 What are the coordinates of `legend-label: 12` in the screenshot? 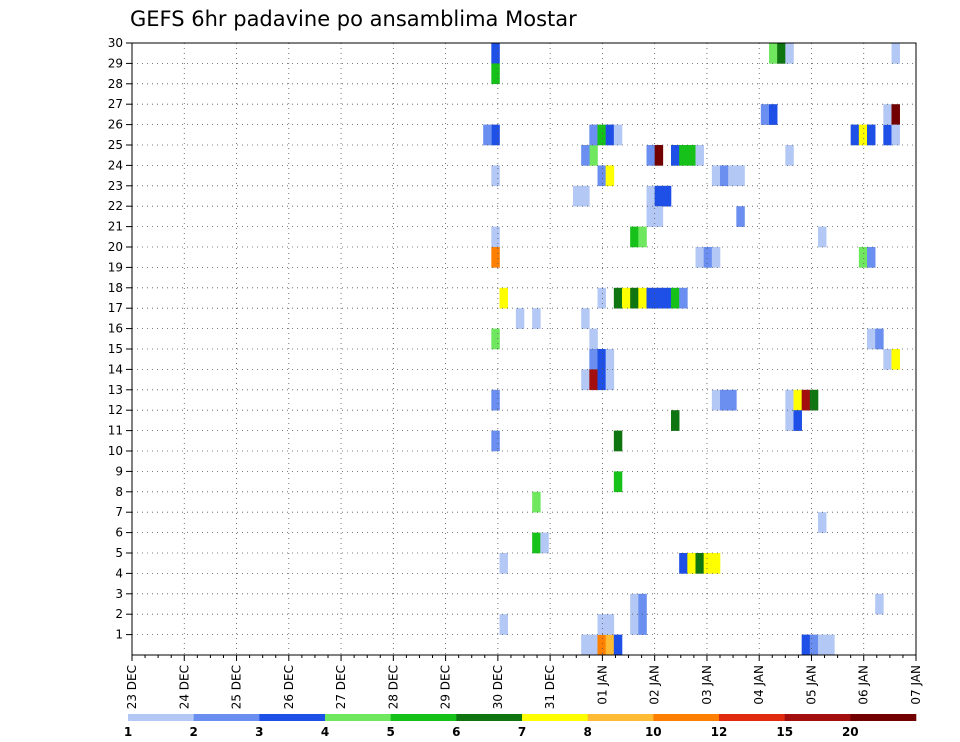 It's located at (719, 732).